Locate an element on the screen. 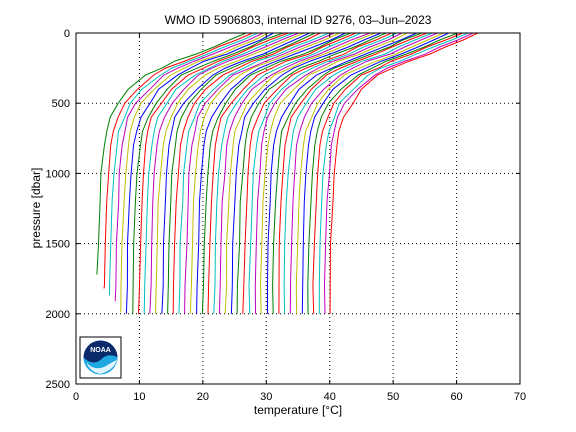 This screenshot has height=432, width=576. y-tick-label: 1000 is located at coordinates (58, 174).